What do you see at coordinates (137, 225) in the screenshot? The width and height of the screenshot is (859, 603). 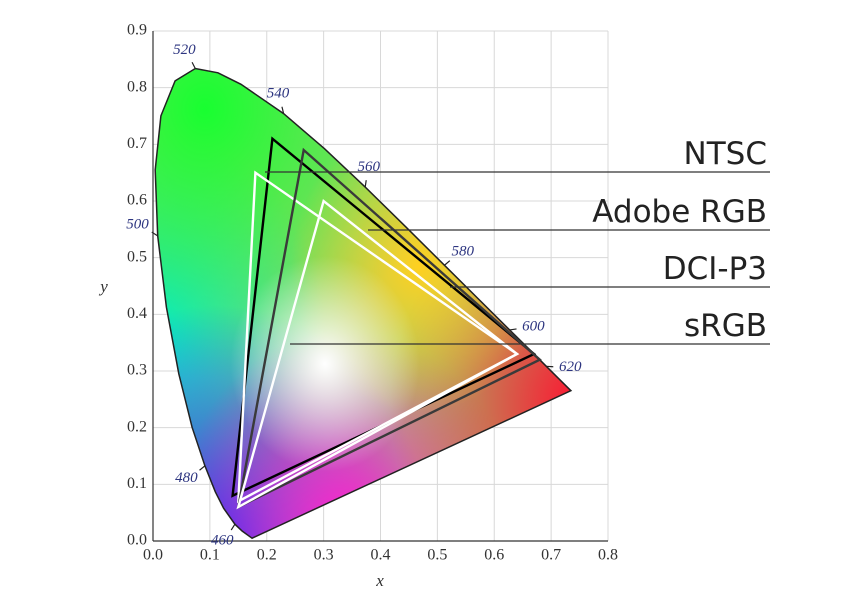 I see `wavelength-label: 500` at bounding box center [137, 225].